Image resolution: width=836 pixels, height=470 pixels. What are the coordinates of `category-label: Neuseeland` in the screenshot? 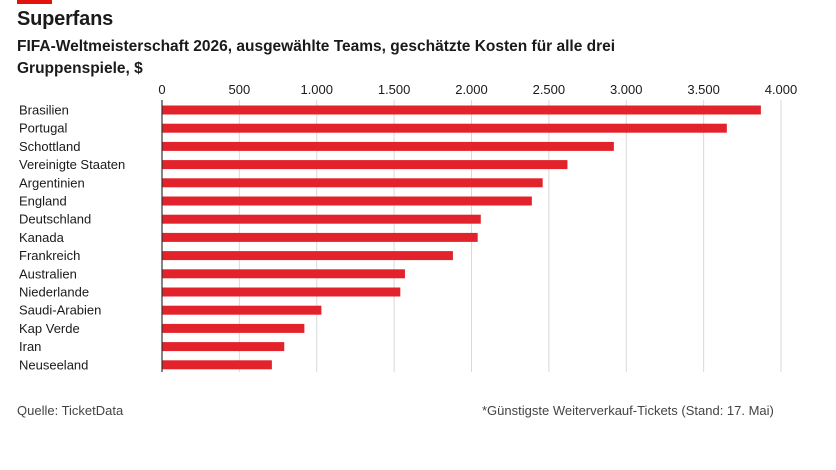 It's located at (53, 364).